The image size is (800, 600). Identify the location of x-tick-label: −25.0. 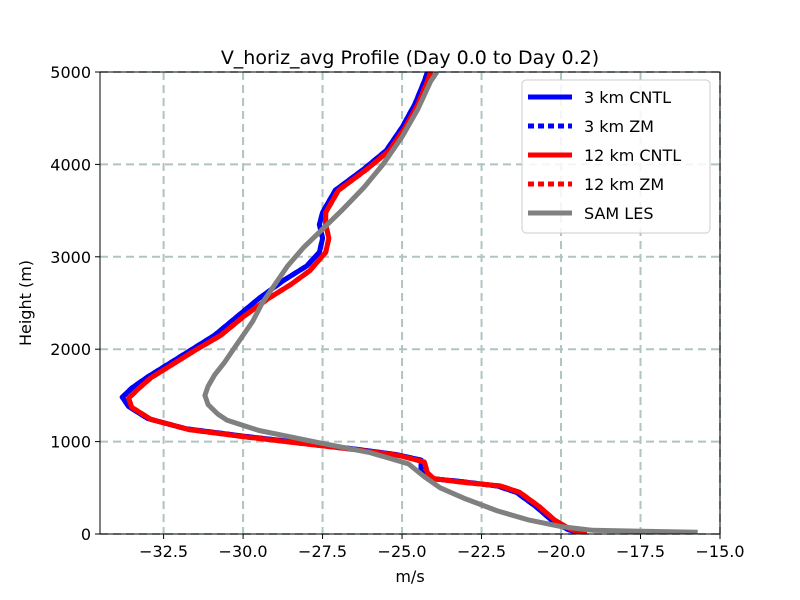
(402, 551).